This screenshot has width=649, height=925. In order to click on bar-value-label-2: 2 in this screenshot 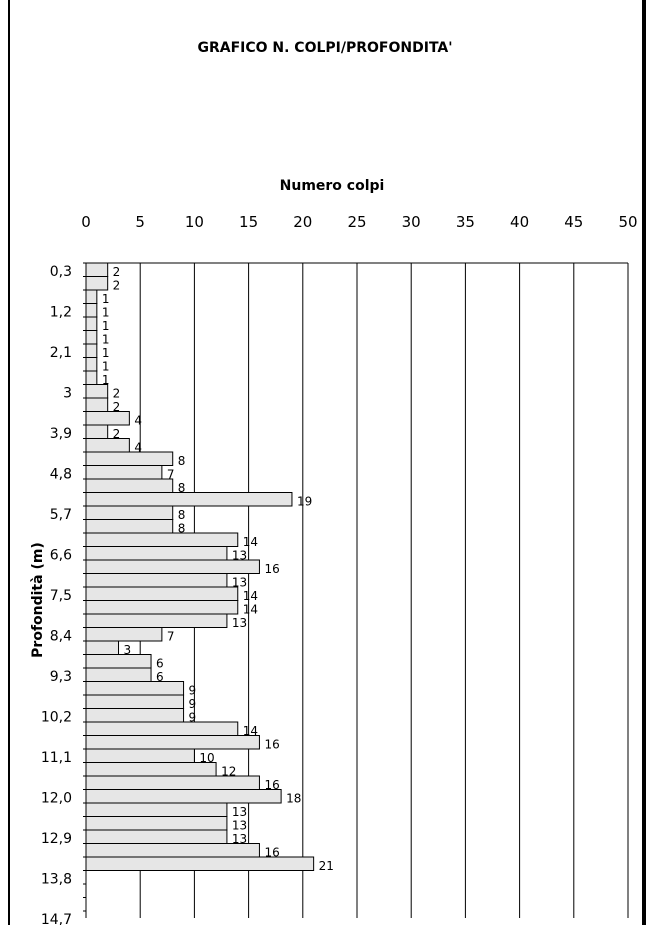, I will do `click(117, 286)`.